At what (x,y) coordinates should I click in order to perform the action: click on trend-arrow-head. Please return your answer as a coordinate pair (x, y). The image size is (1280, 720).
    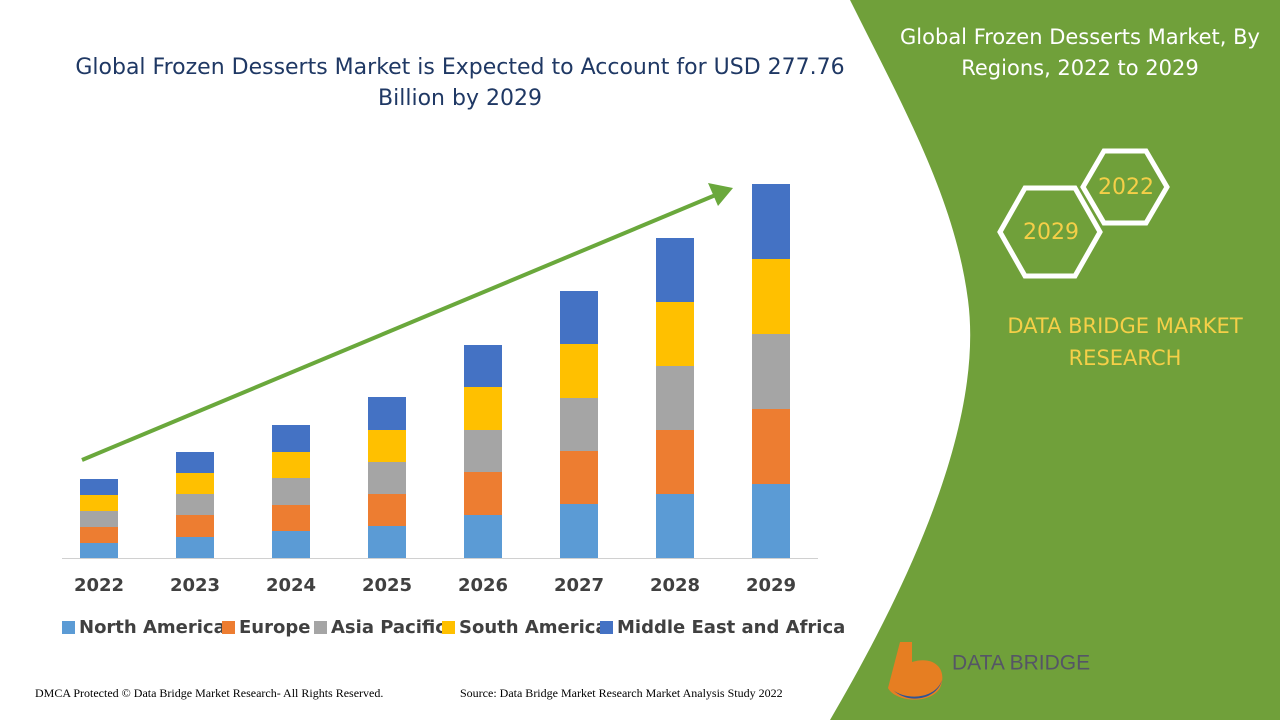
    Looking at the image, I should click on (720, 194).